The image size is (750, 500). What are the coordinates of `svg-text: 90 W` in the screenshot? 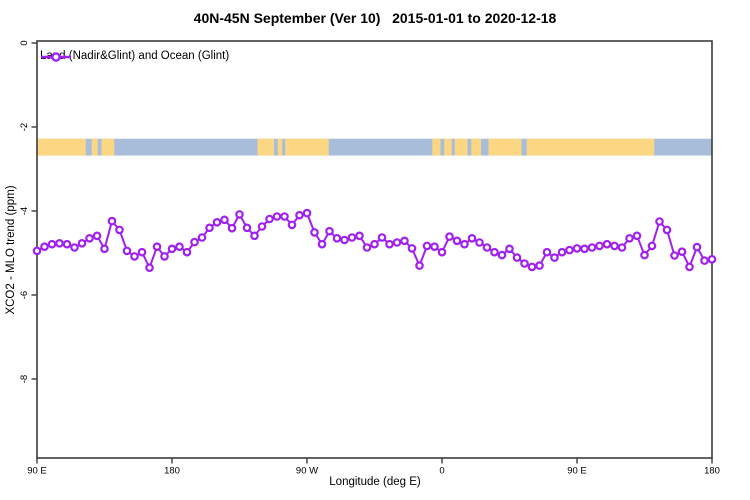 It's located at (307, 471).